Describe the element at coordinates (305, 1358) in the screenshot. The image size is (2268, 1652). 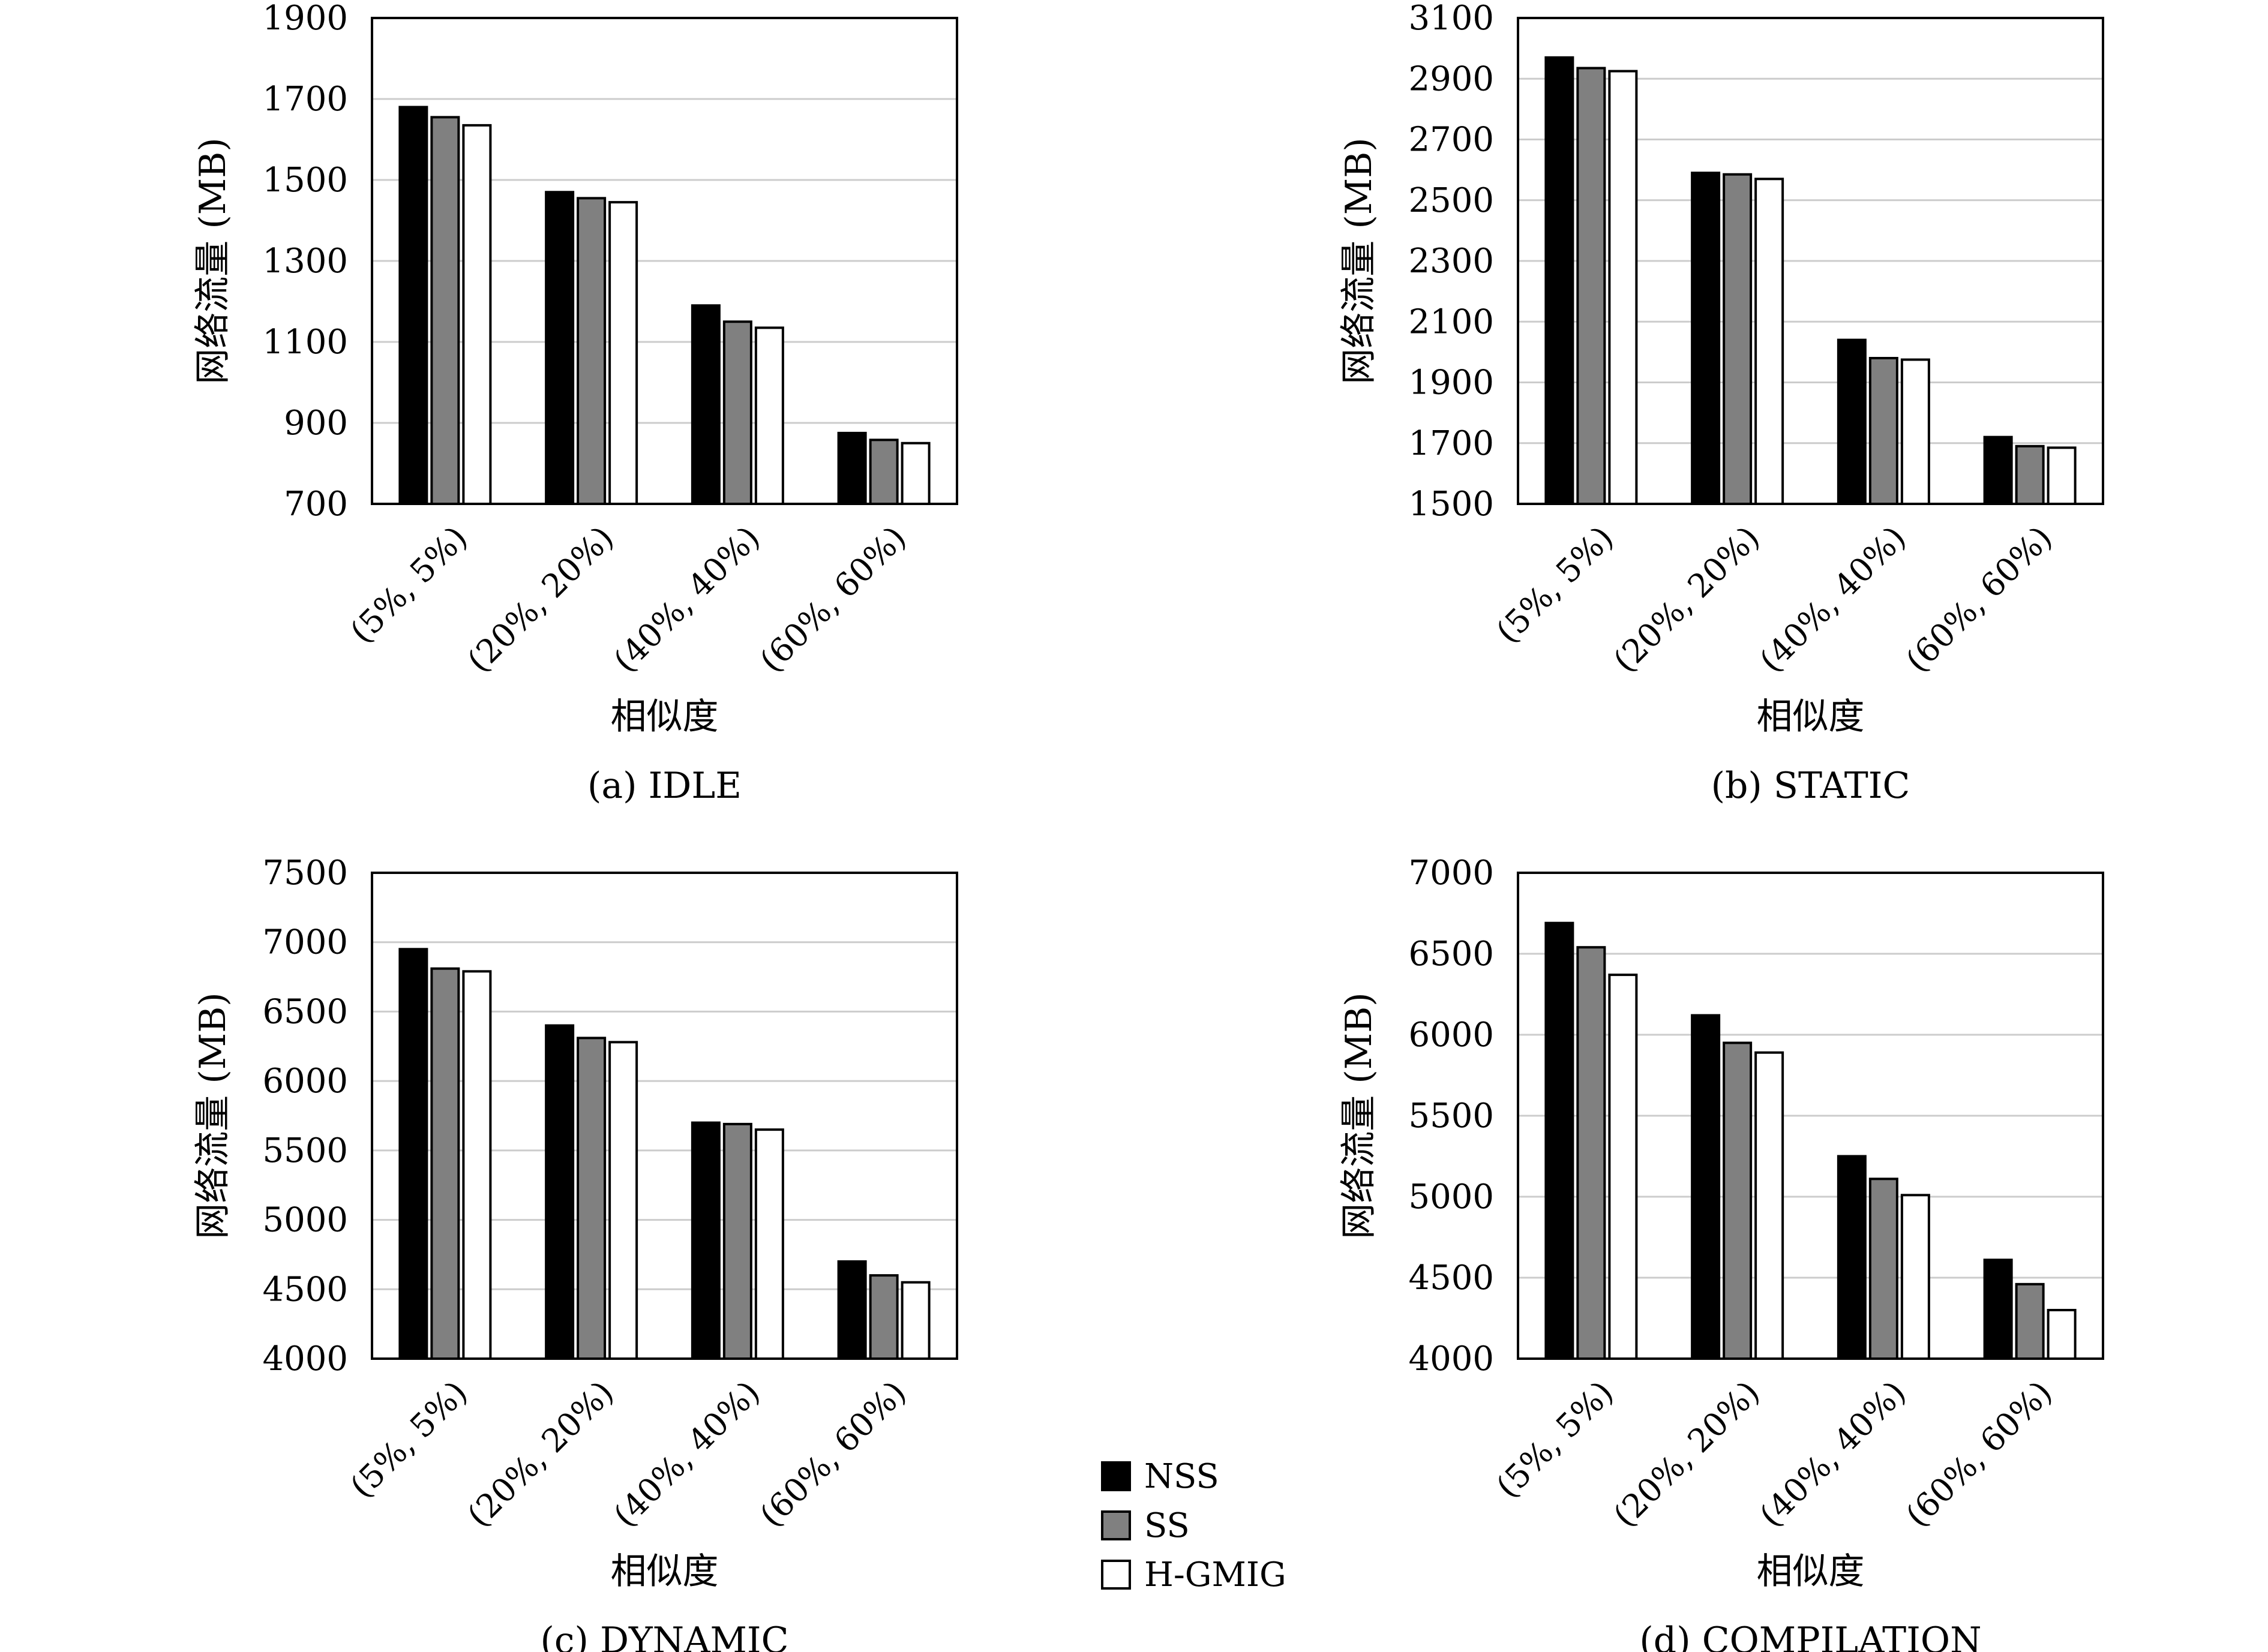
I see `y-tick-label: 4000` at that location.